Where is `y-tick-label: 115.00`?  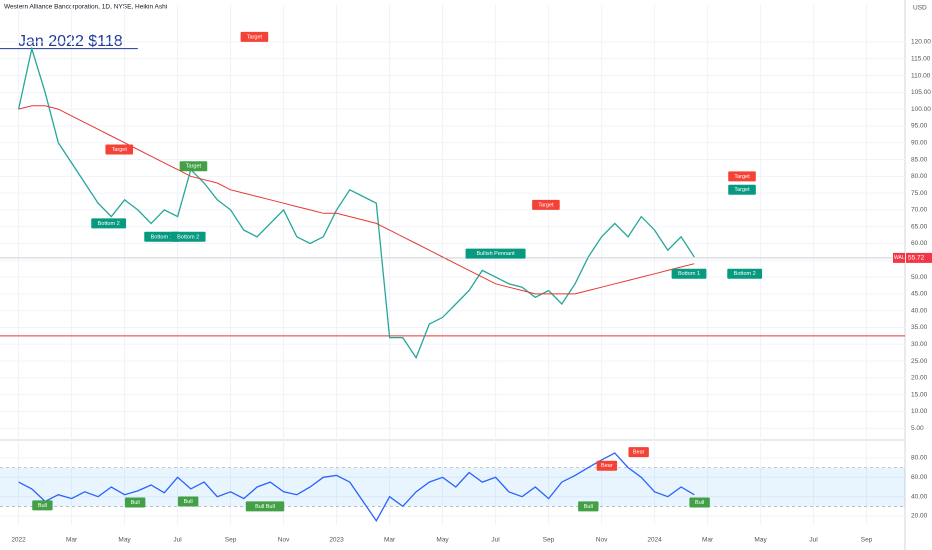
y-tick-label: 115.00 is located at coordinates (921, 58).